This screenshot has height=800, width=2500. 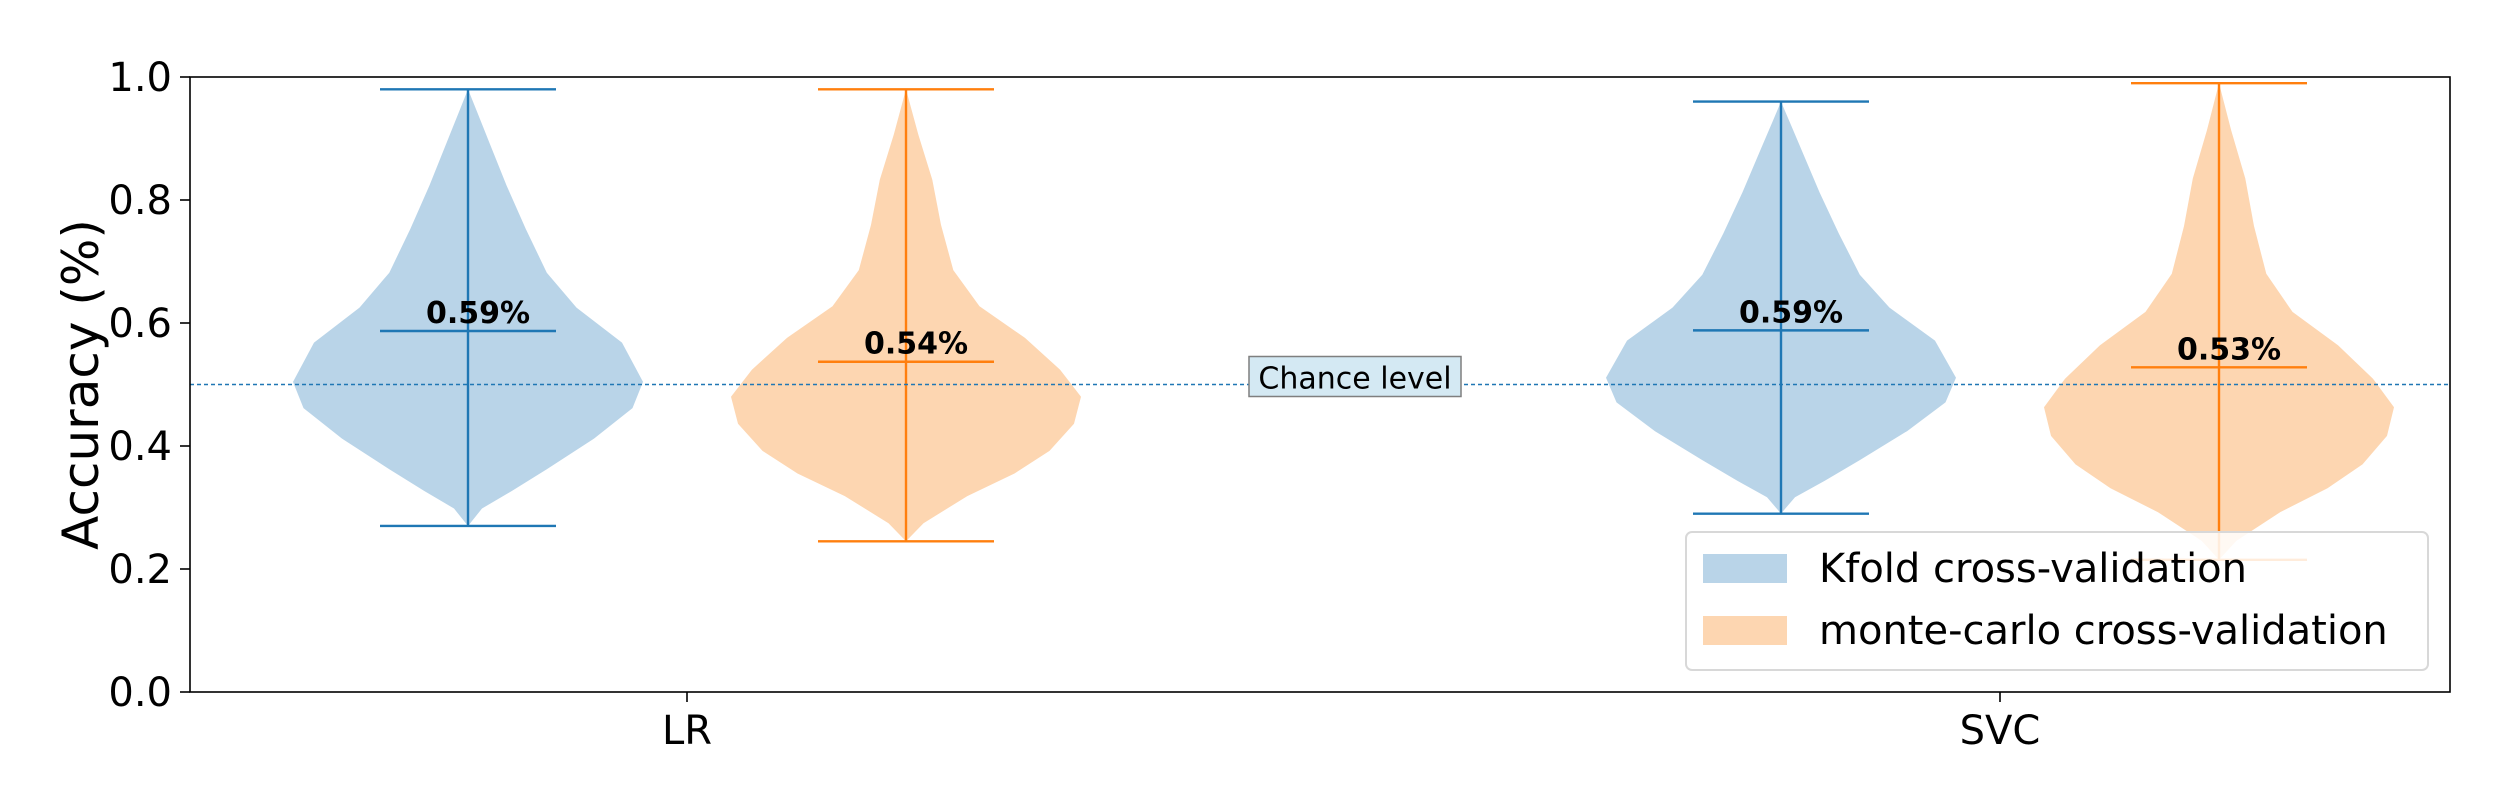 I want to click on x-tick-label-svc: SVC, so click(x=2000, y=731).